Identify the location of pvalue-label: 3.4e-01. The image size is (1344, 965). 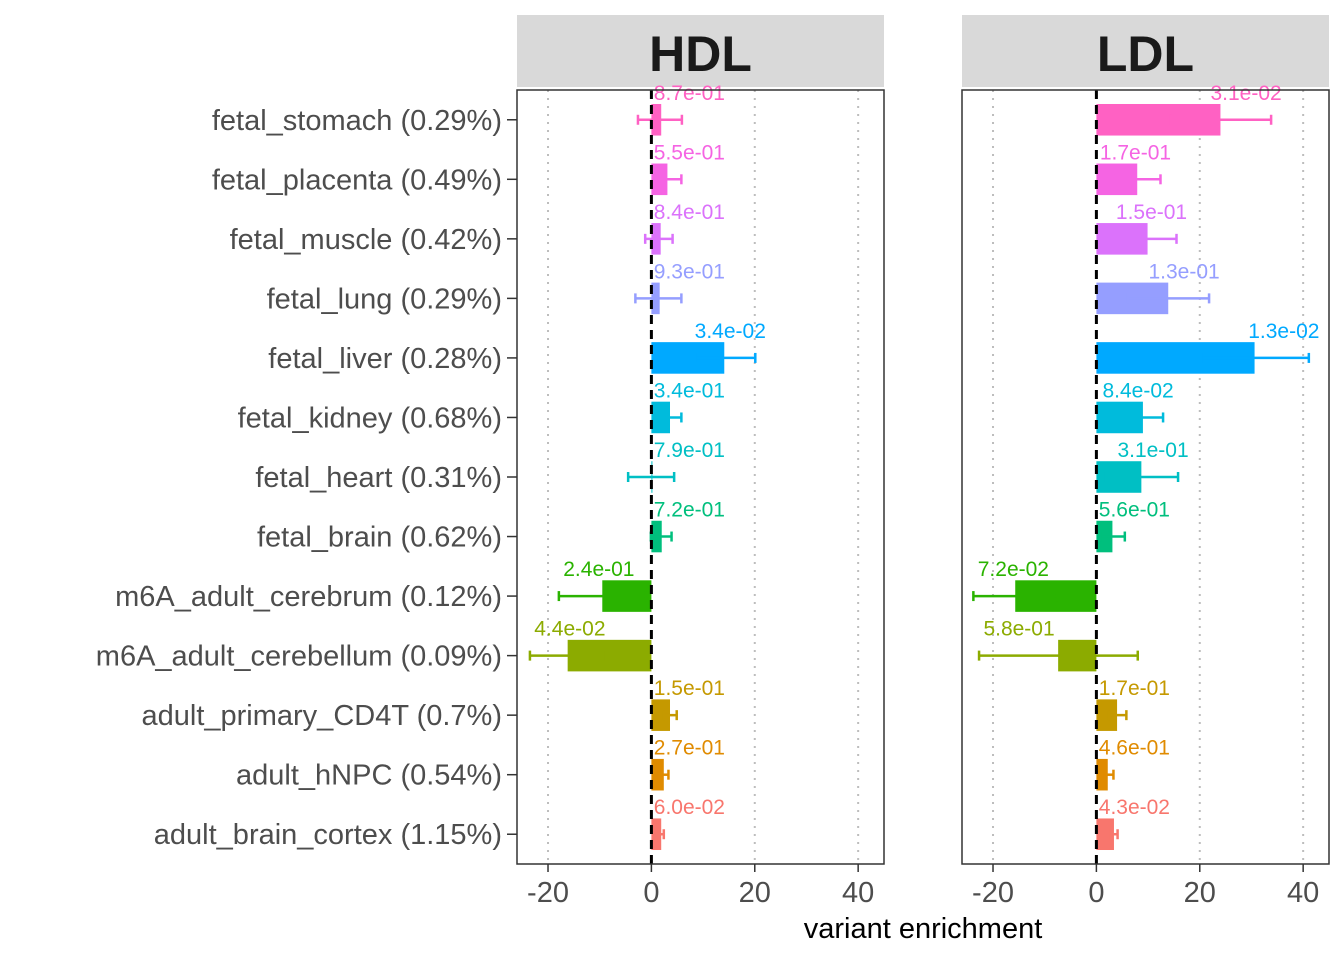
(689, 390).